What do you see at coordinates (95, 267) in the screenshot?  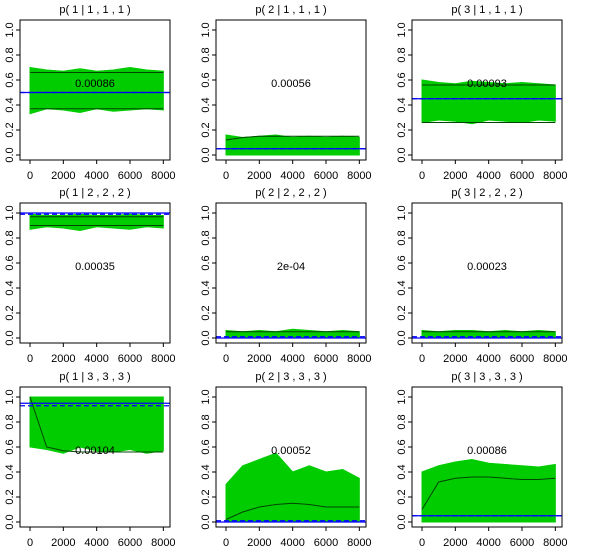 I see `annotation: 0.00035` at bounding box center [95, 267].